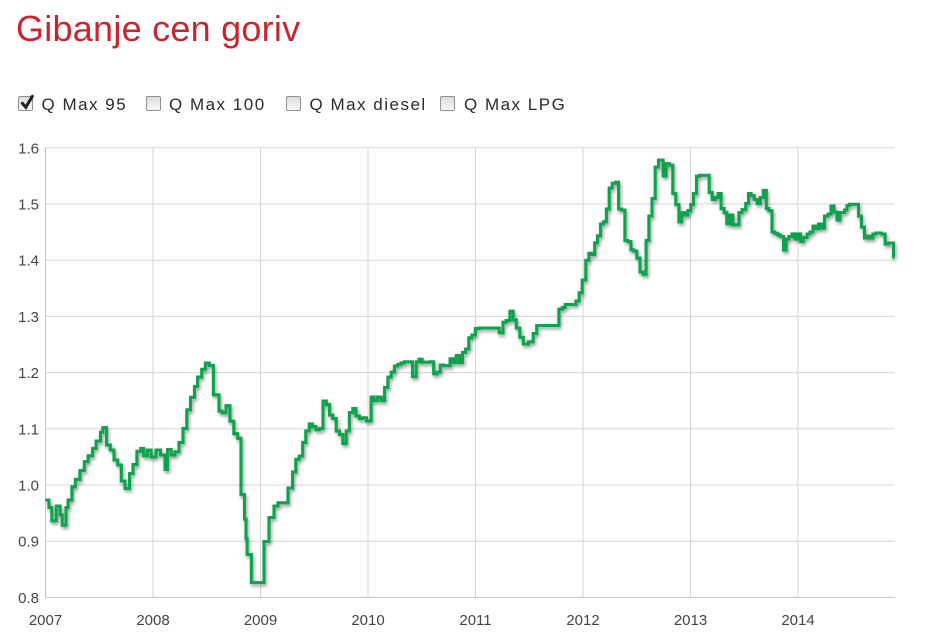 Image resolution: width=940 pixels, height=643 pixels. What do you see at coordinates (28, 205) in the screenshot?
I see `svg-text: 1.5` at bounding box center [28, 205].